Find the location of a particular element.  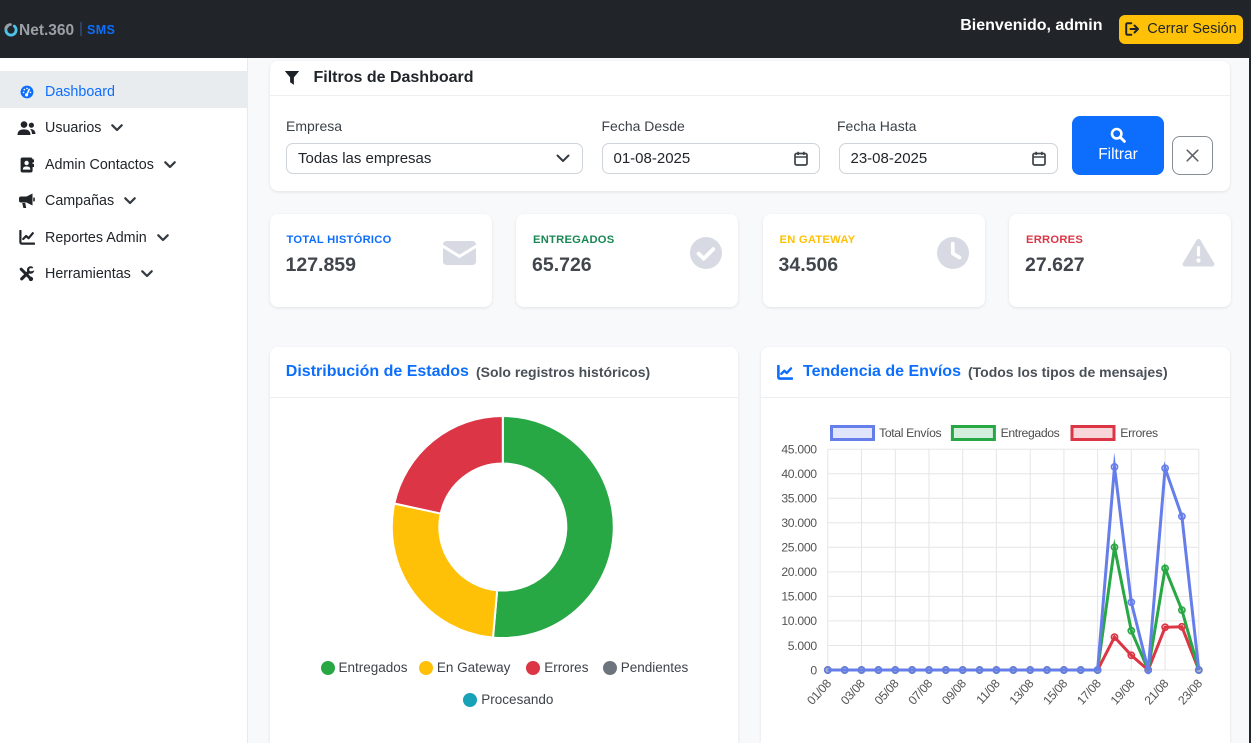

svg-text: 30.000 is located at coordinates (799, 523).